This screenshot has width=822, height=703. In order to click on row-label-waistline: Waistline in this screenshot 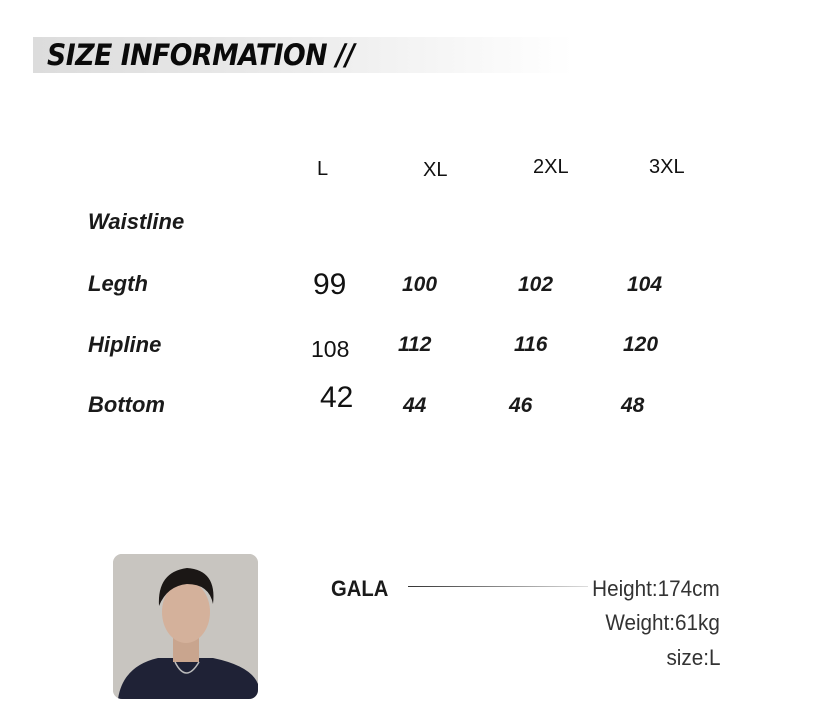, I will do `click(136, 221)`.